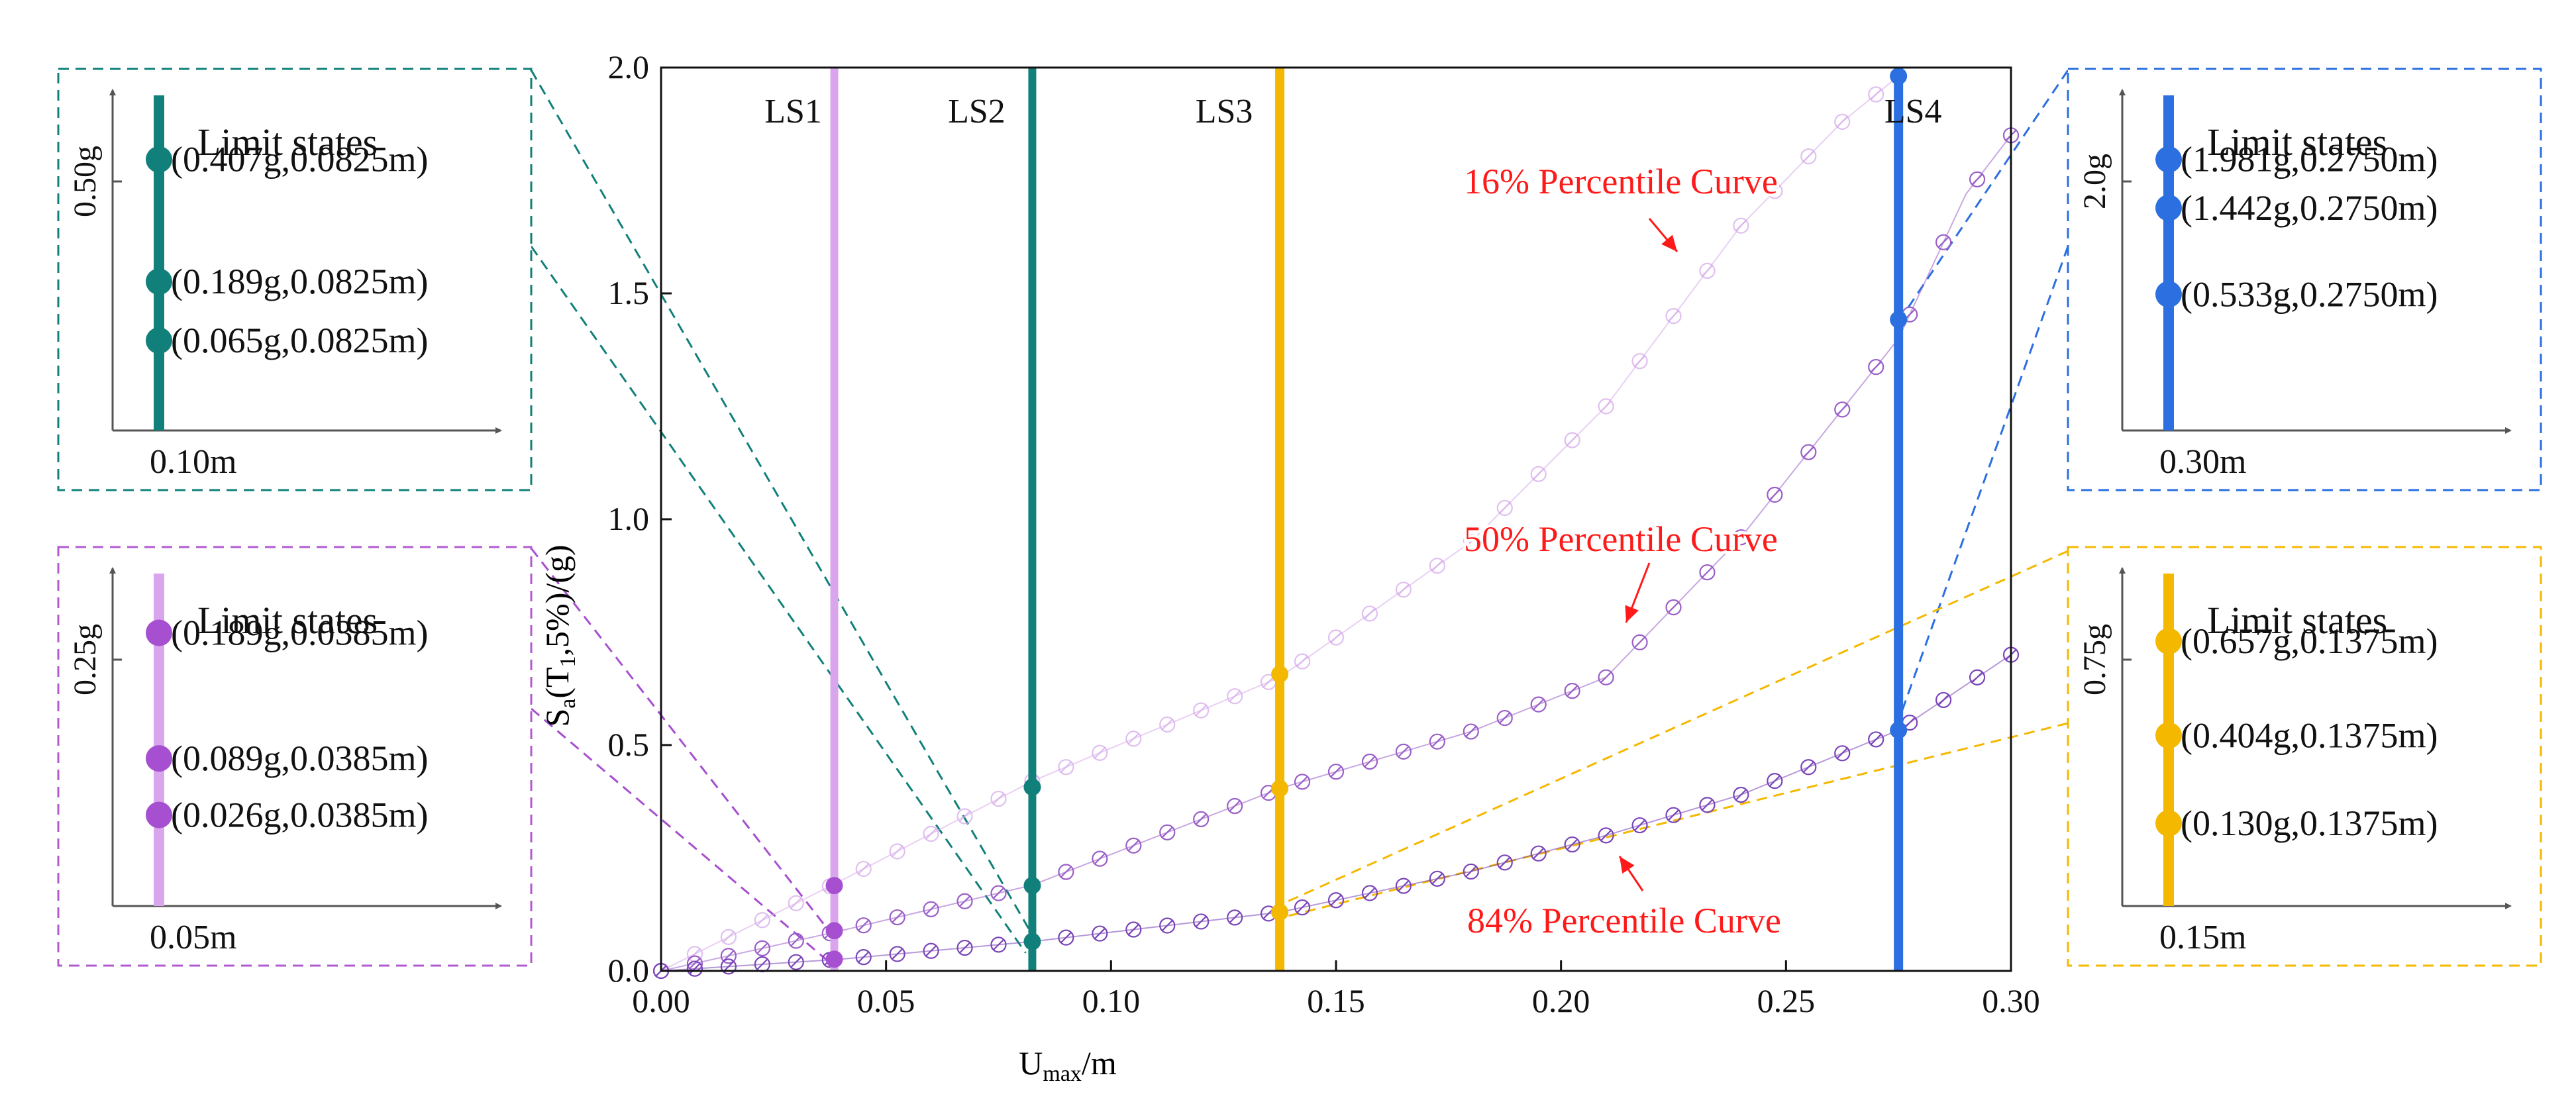 This screenshot has height=1110, width=2576. I want to click on y-tick-label: 1.5, so click(629, 292).